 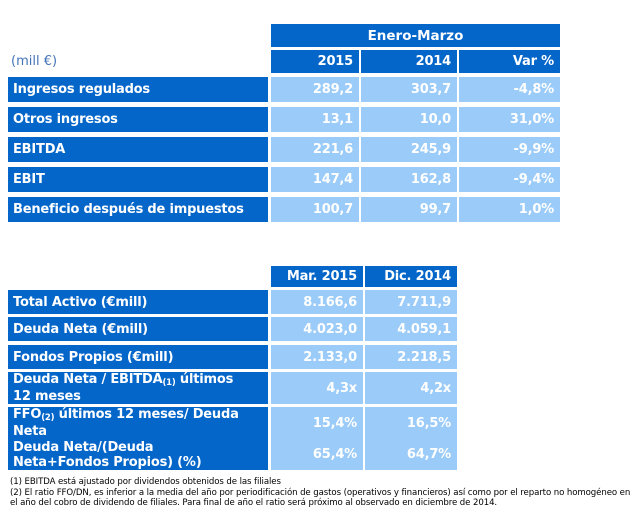 What do you see at coordinates (317, 276) in the screenshot?
I see `column-header-mar-2015: Mar. 2015` at bounding box center [317, 276].